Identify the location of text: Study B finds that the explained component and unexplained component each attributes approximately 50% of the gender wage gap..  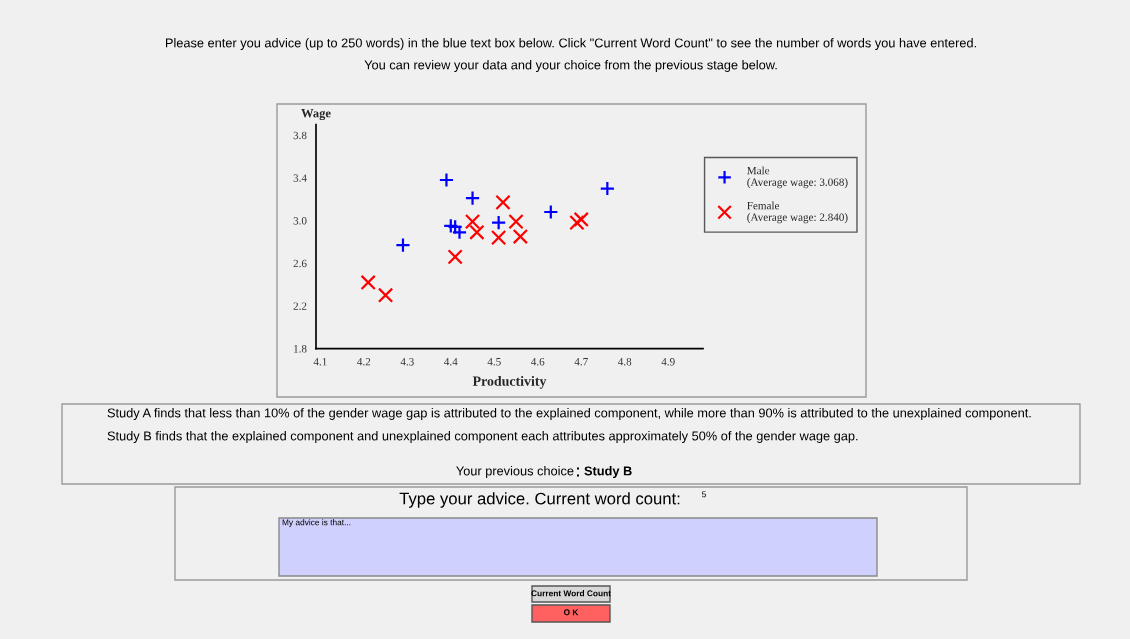
(482, 437).